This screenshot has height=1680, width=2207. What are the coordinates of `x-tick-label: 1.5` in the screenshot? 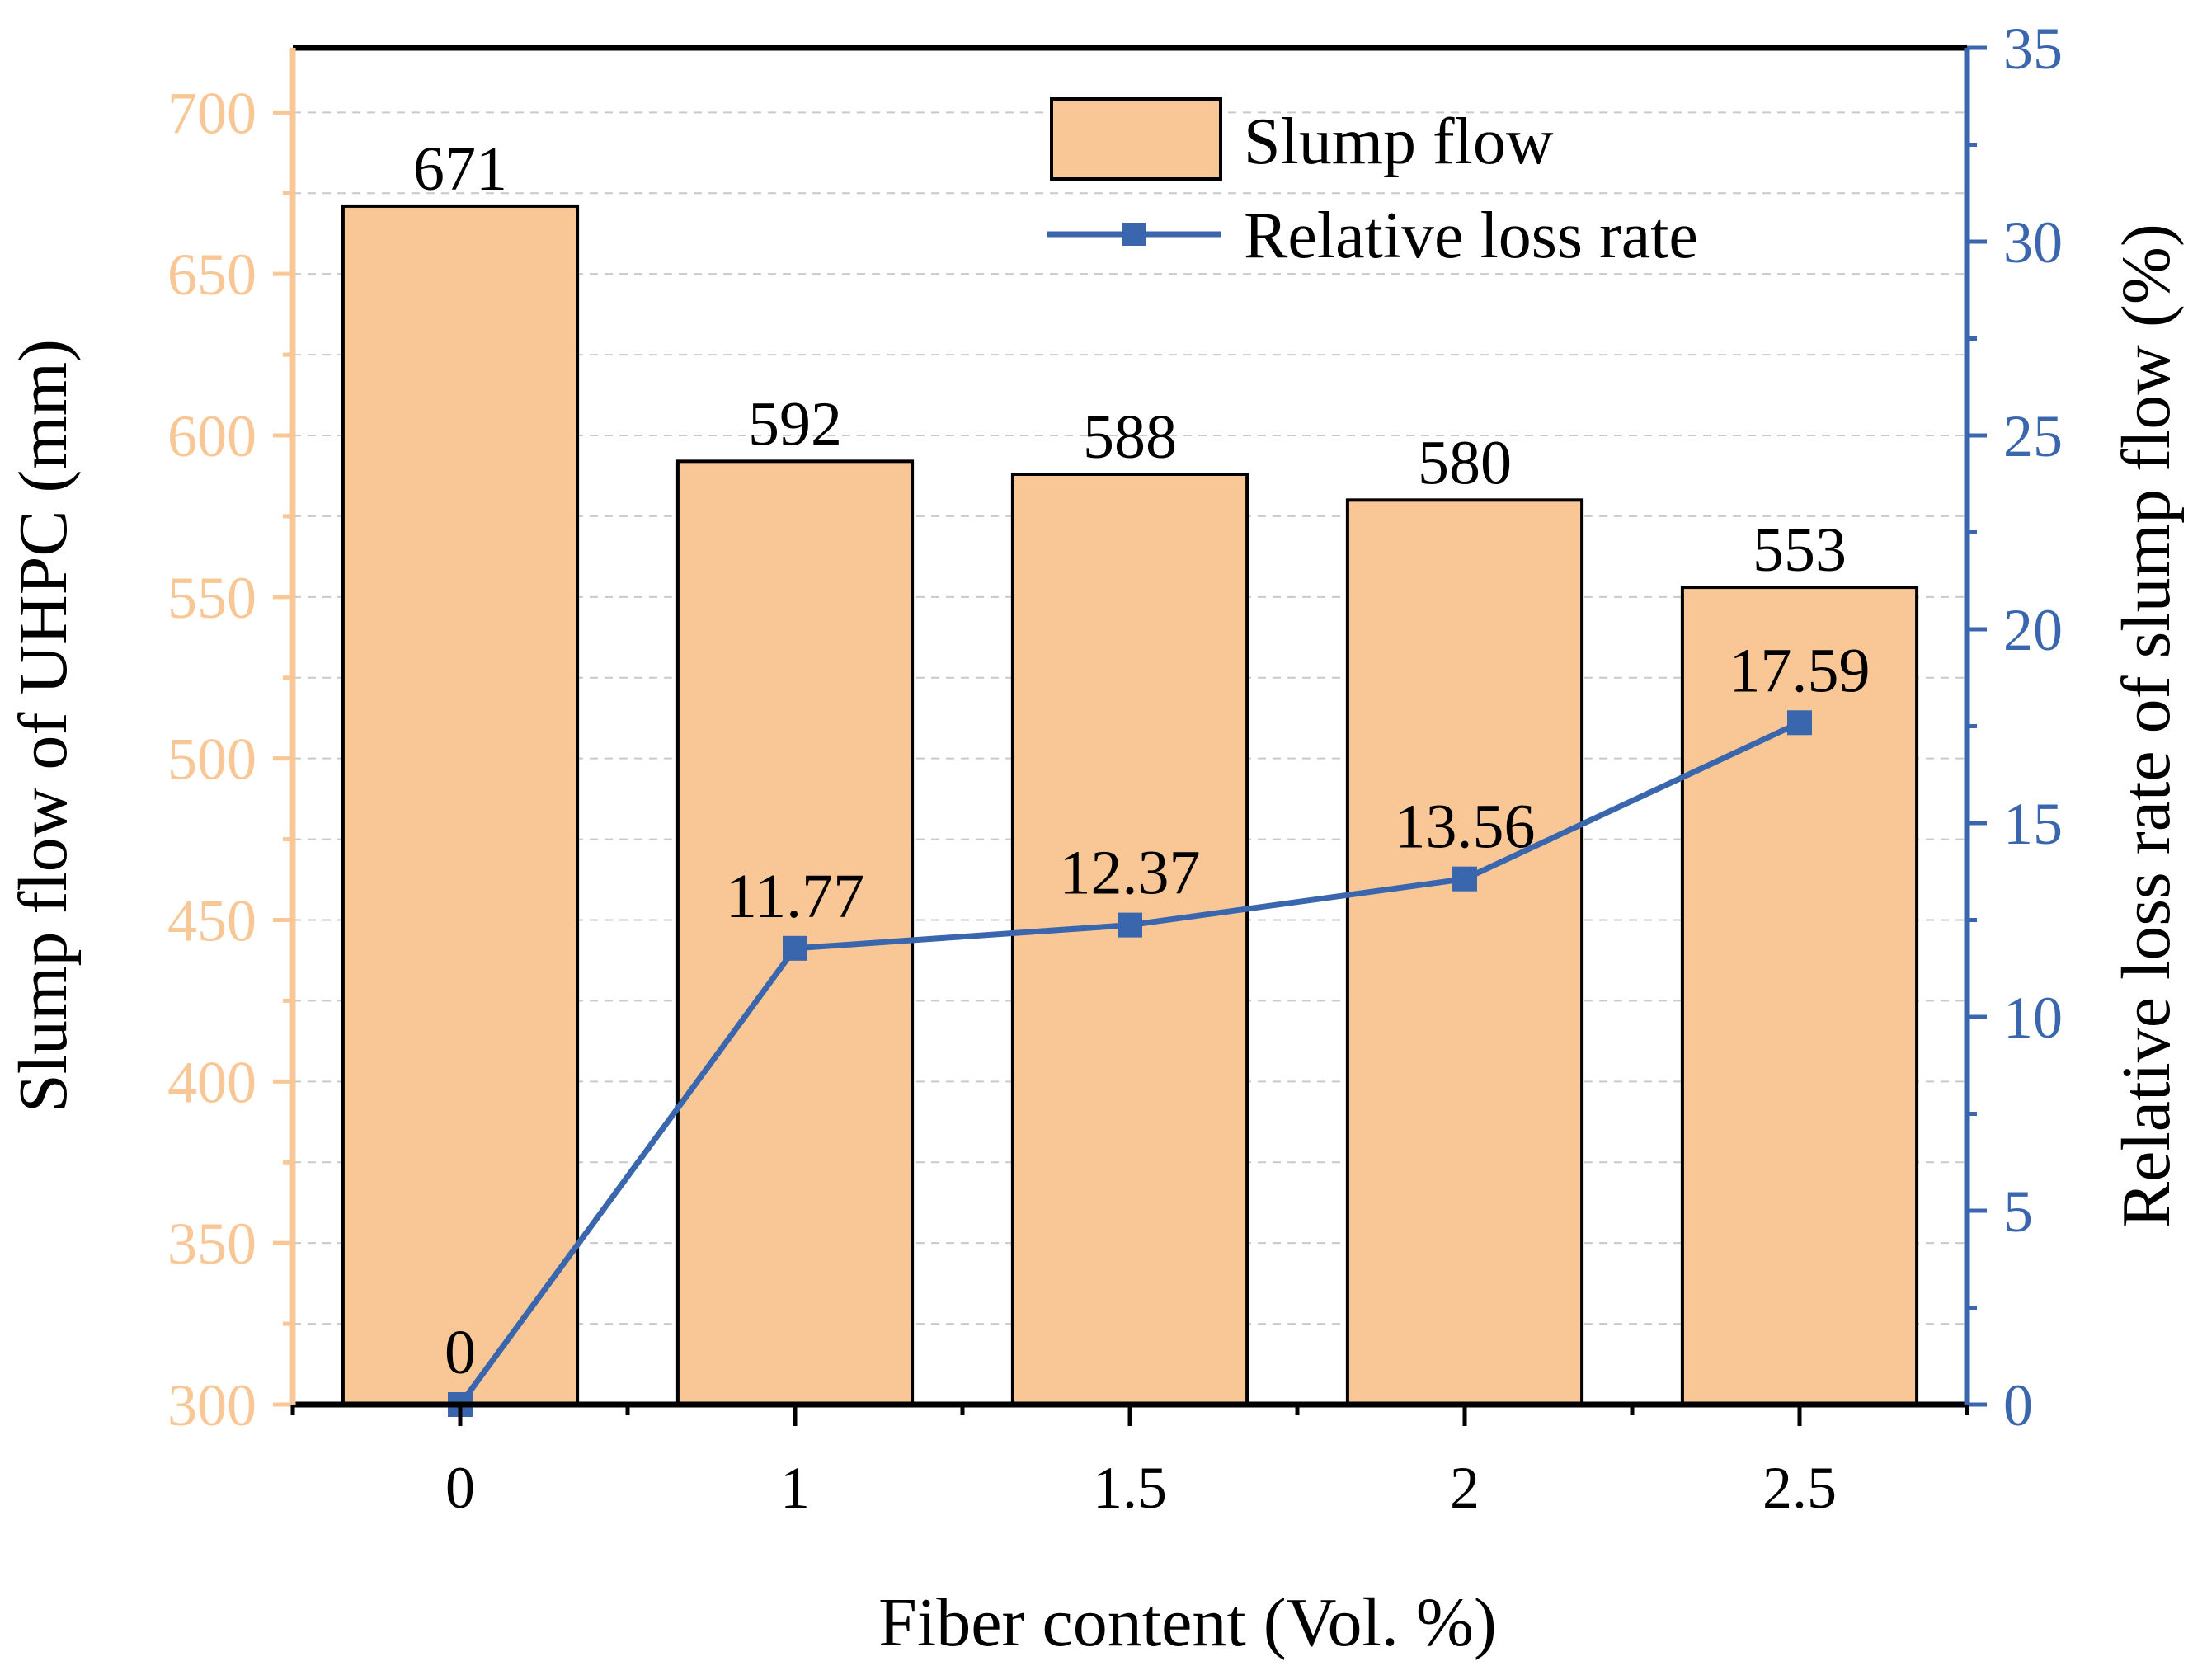 It's located at (1130, 1488).